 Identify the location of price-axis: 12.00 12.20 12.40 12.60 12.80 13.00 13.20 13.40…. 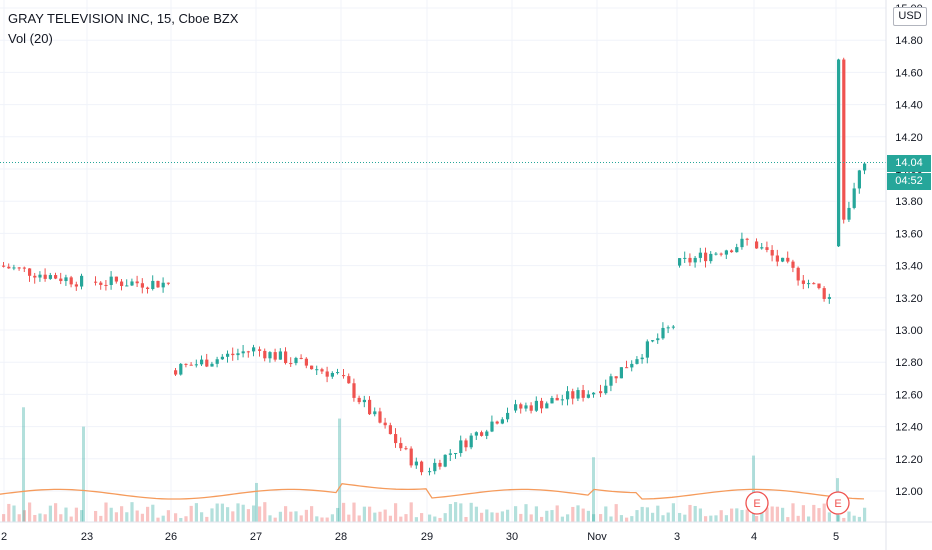
(909, 250).